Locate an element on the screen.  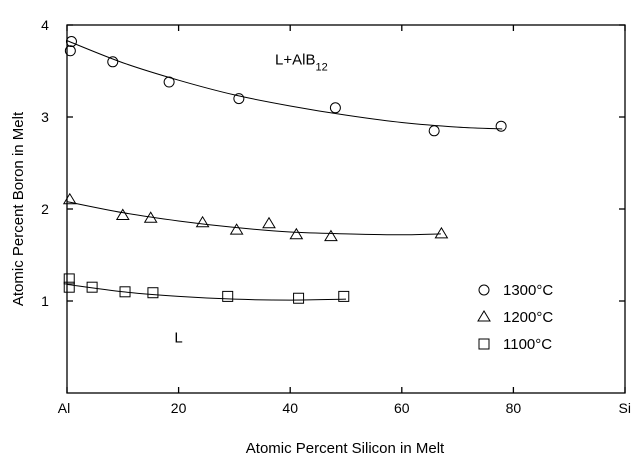
x-tick-label: Si is located at coordinates (625, 408).